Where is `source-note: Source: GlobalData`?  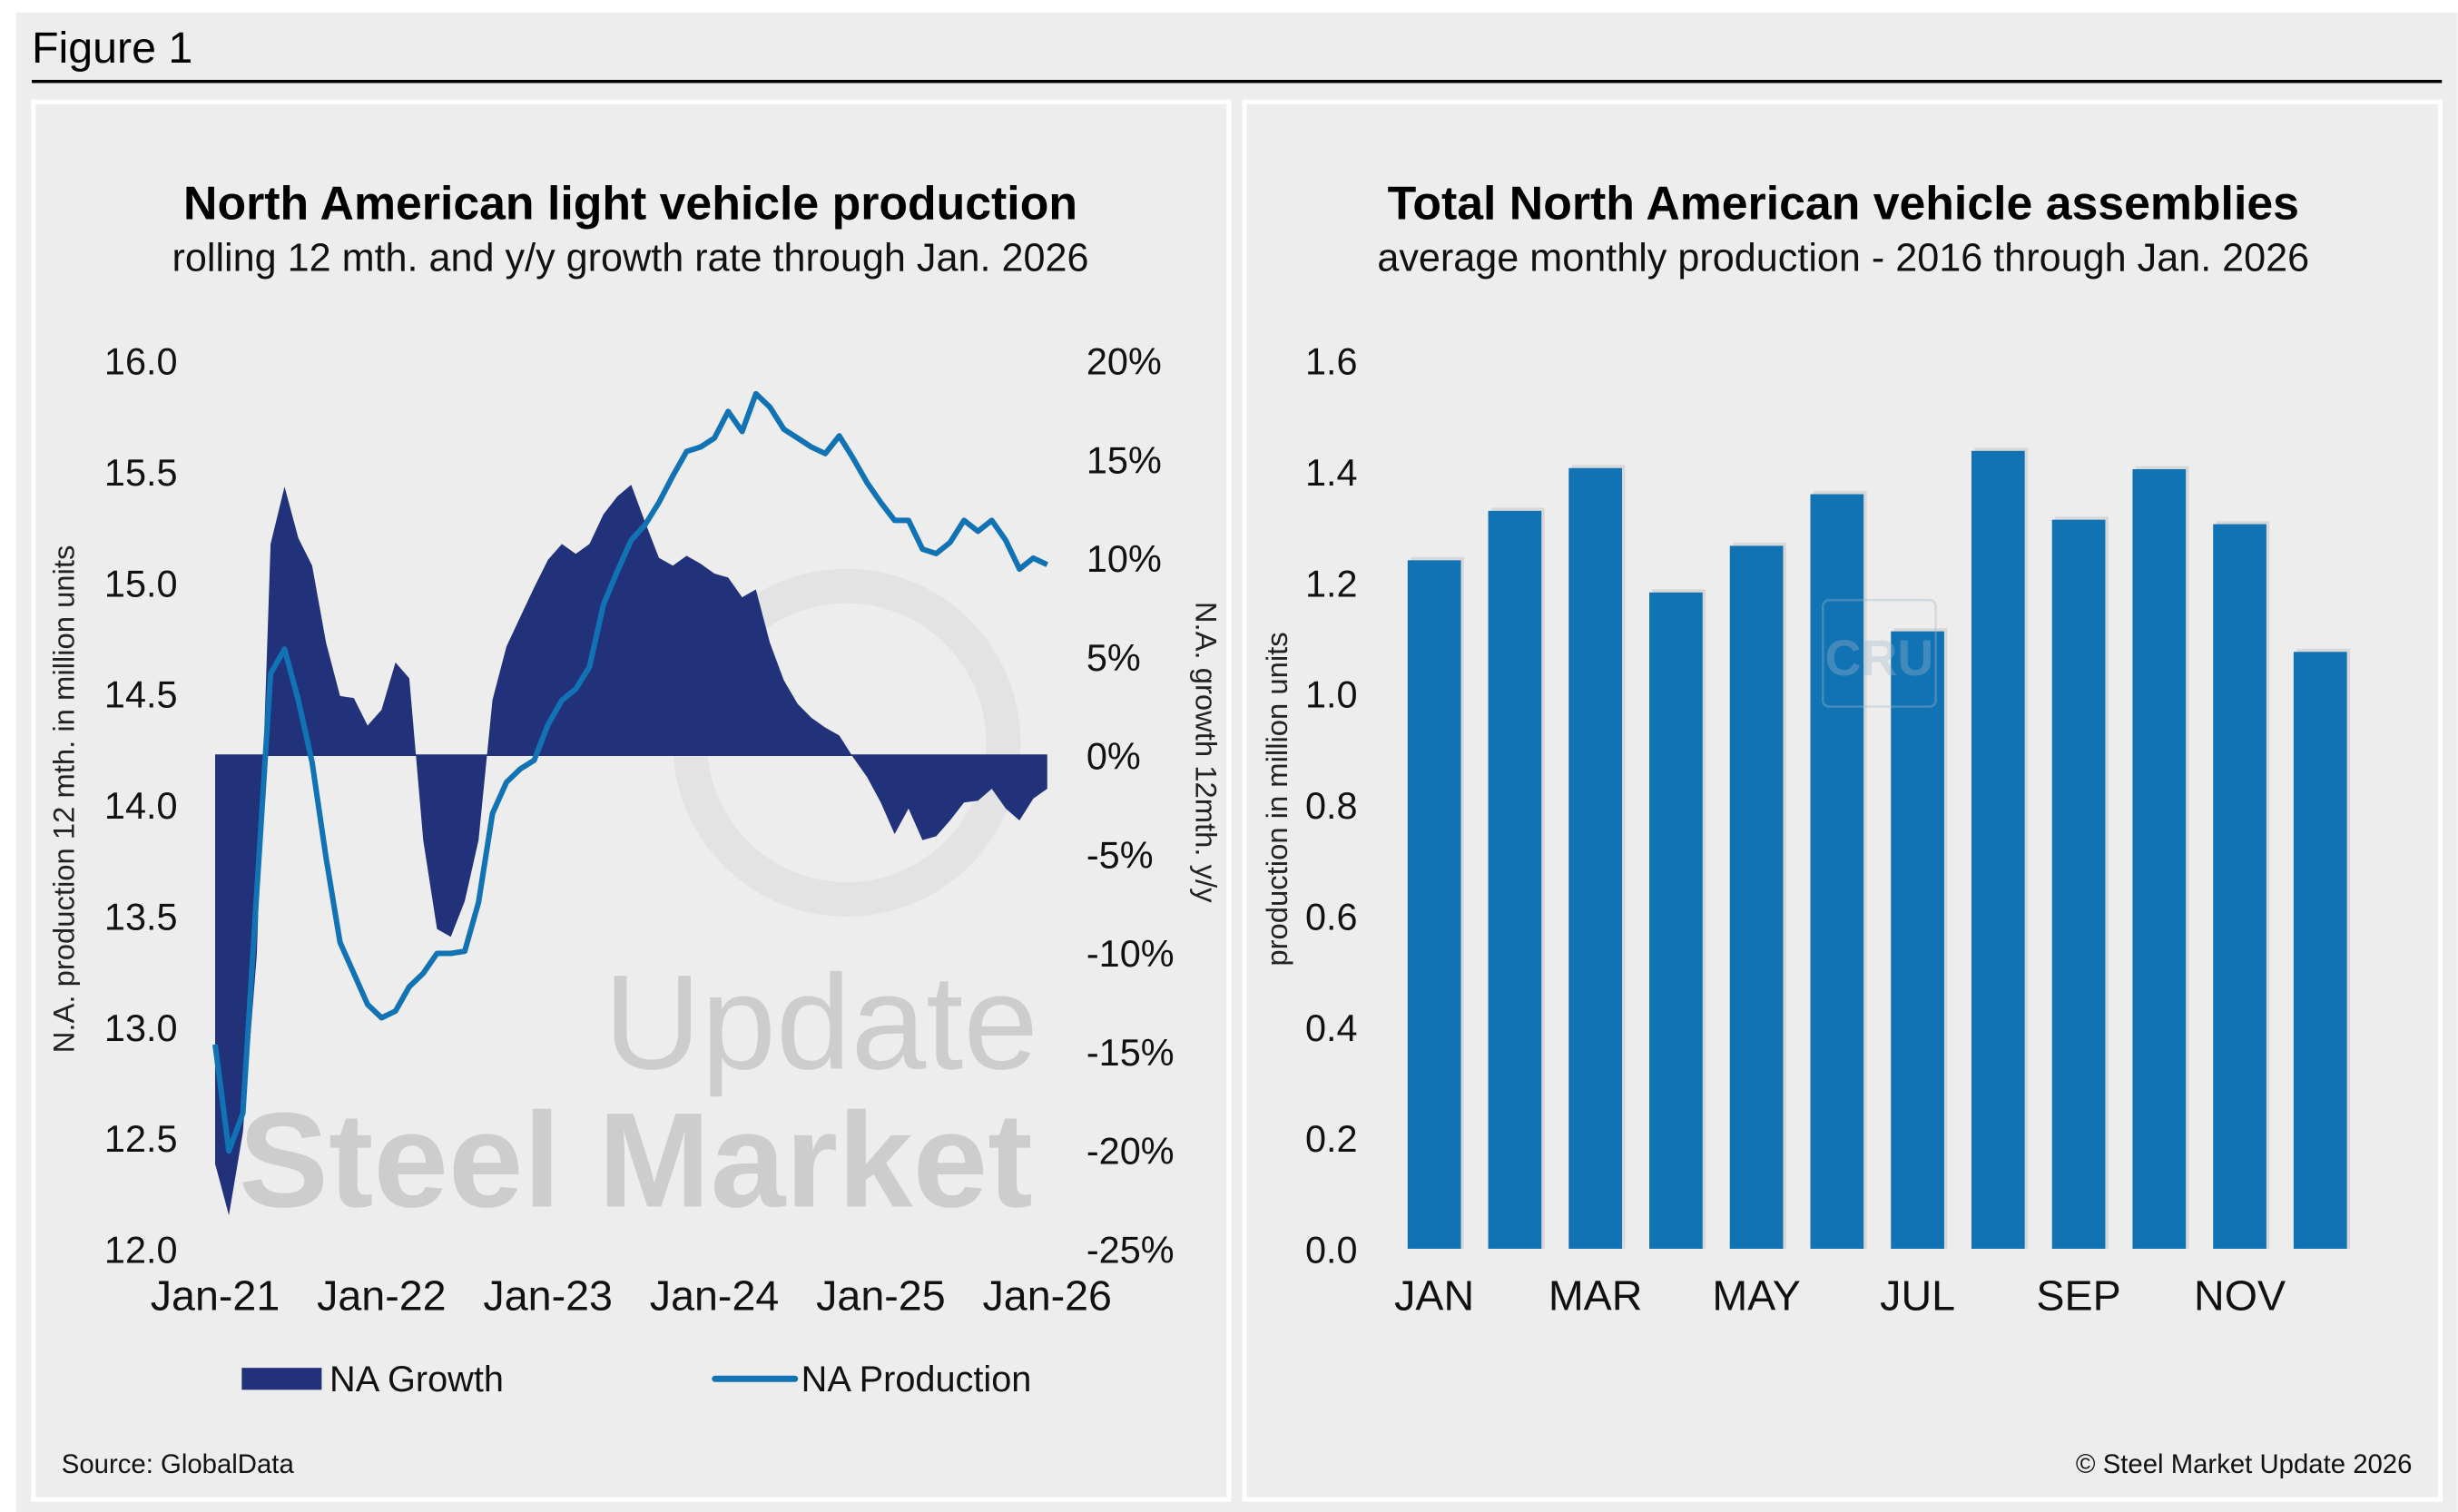
source-note: Source: GlobalData is located at coordinates (178, 1464).